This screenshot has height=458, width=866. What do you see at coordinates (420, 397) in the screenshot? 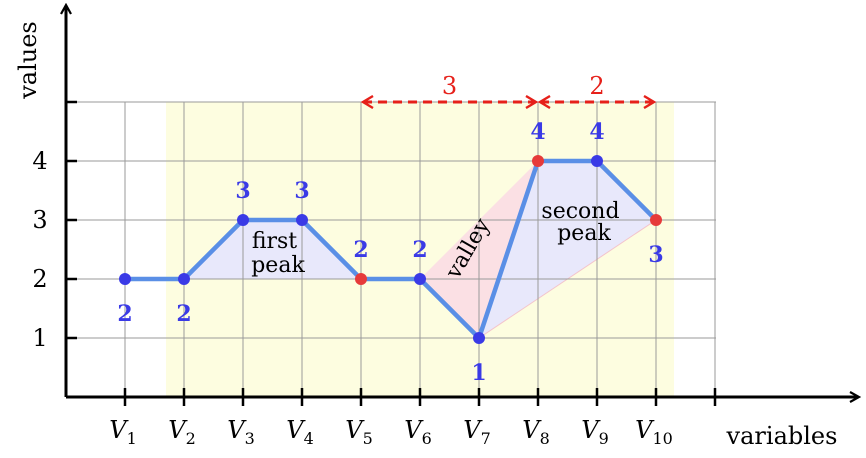
I see `x-tick-marks` at bounding box center [420, 397].